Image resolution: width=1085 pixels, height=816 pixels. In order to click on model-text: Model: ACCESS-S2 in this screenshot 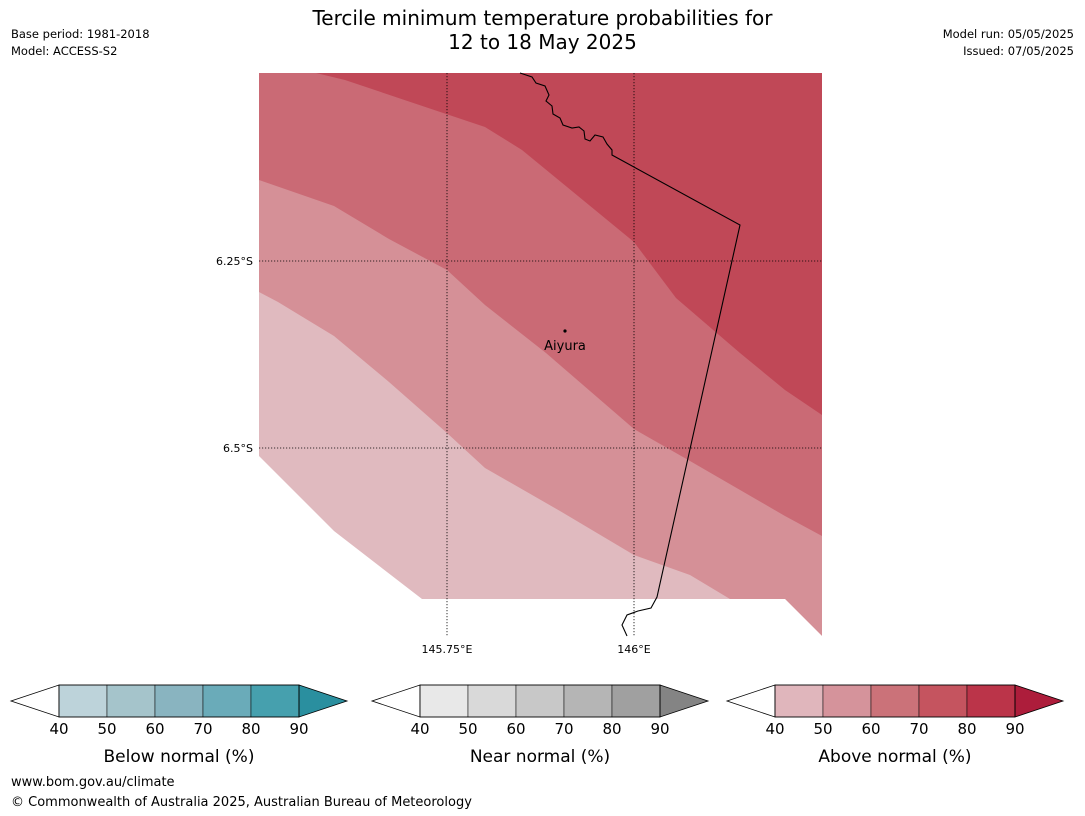, I will do `click(64, 51)`.